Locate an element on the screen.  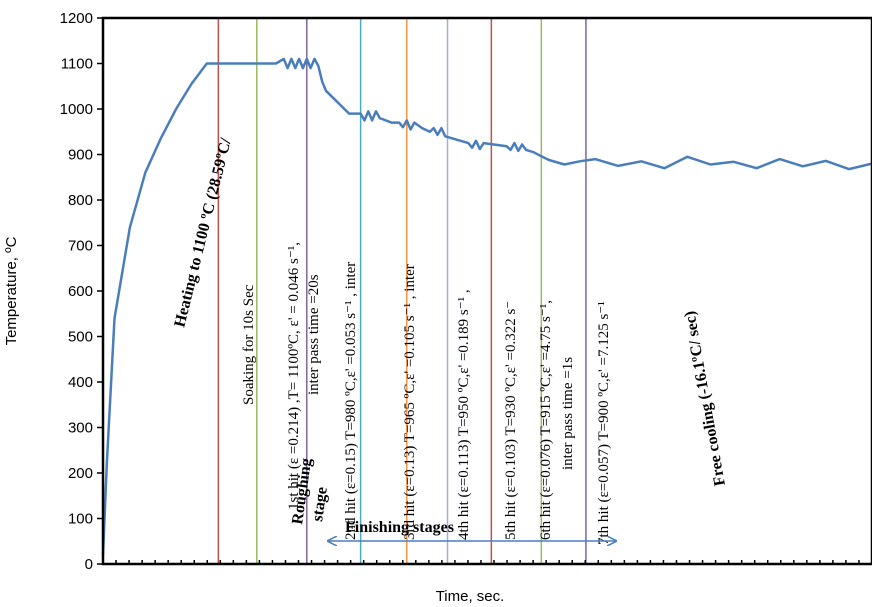
soaking-annotation: Soaking for 10s Sec is located at coordinates (249, 344).